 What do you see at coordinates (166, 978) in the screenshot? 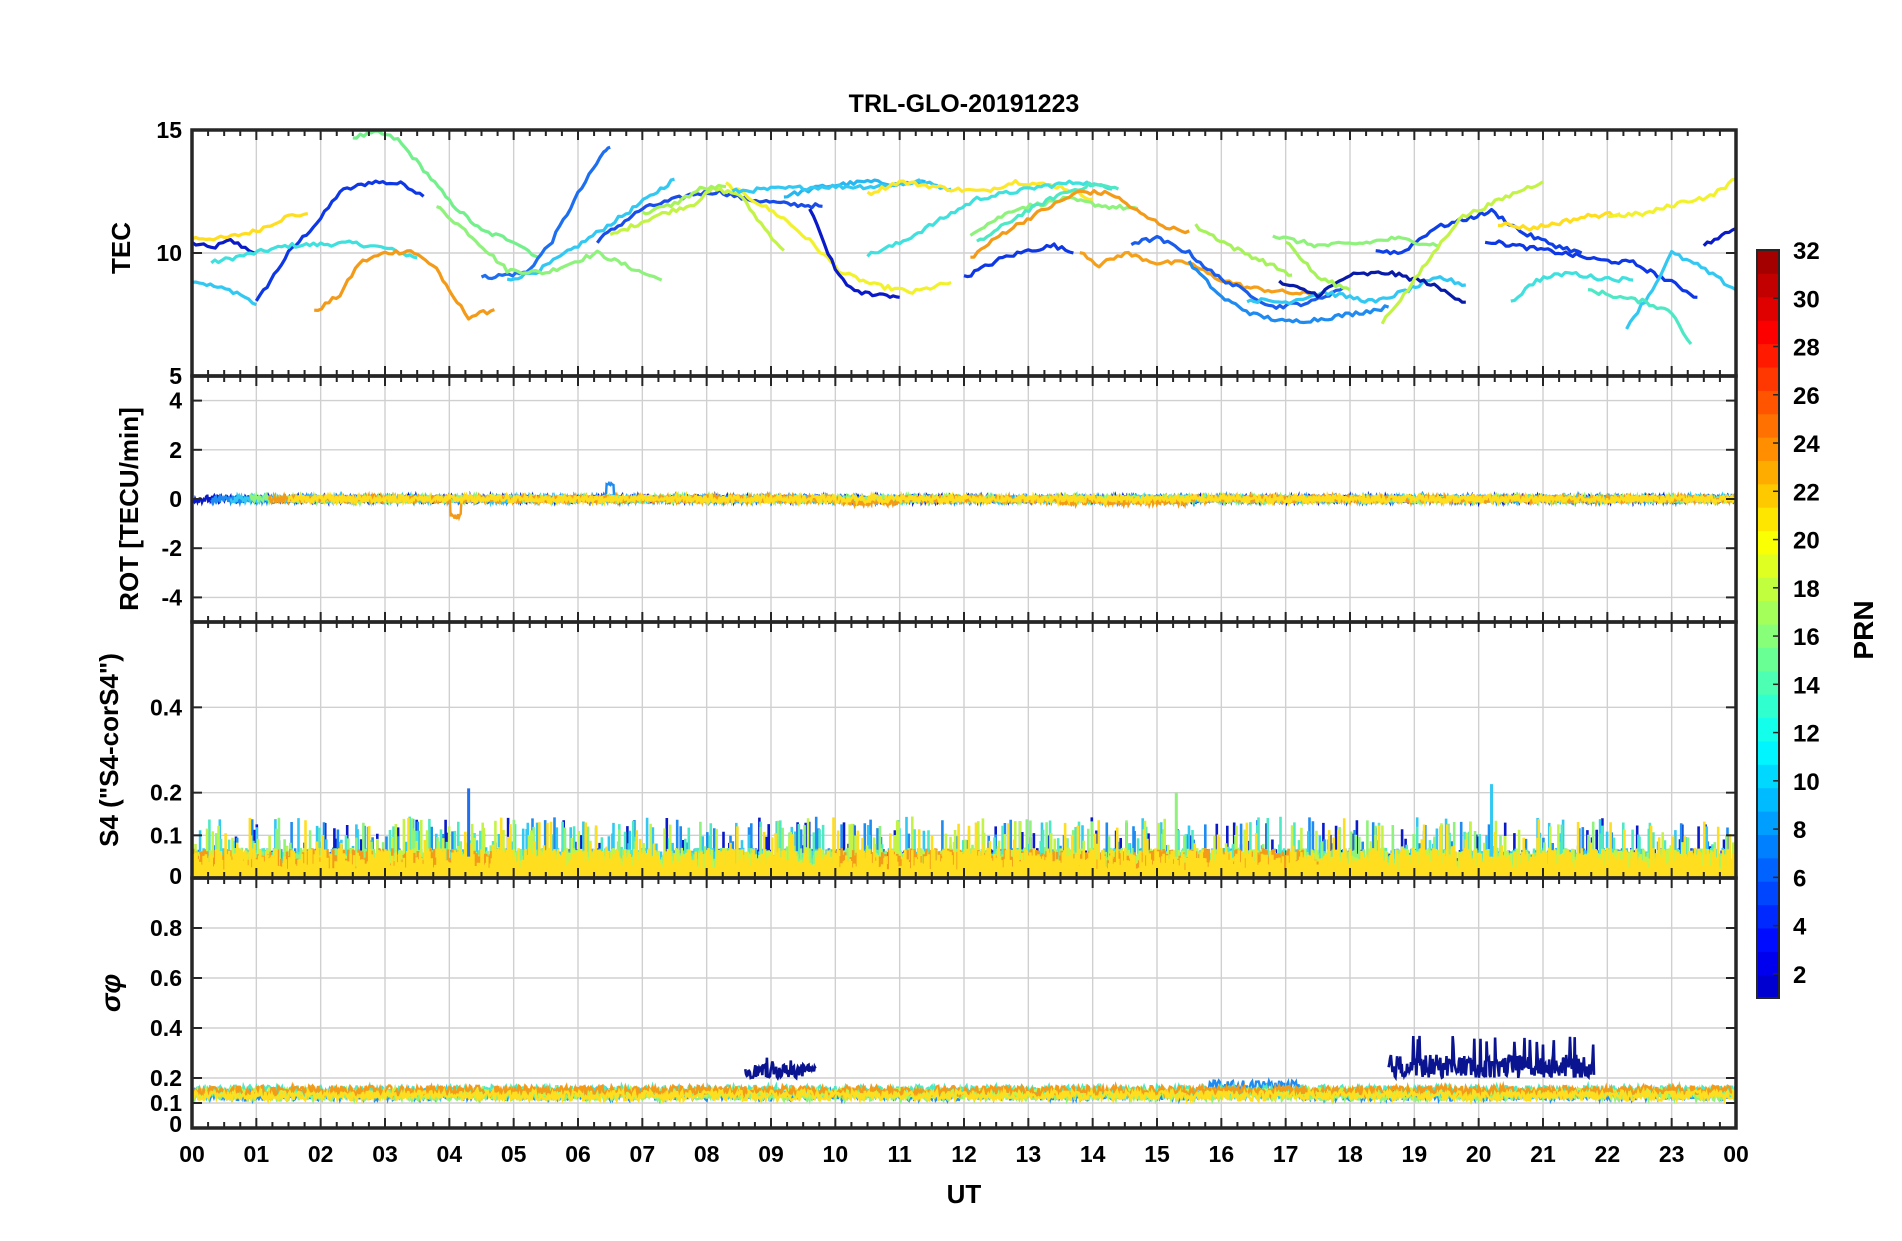
I see `y-tick-label: 0.6` at bounding box center [166, 978].